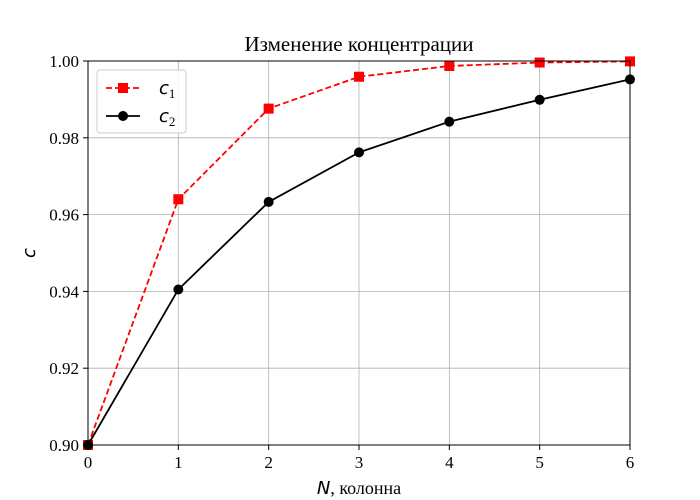  I want to click on y-tick-label: 0.94, so click(64, 291).